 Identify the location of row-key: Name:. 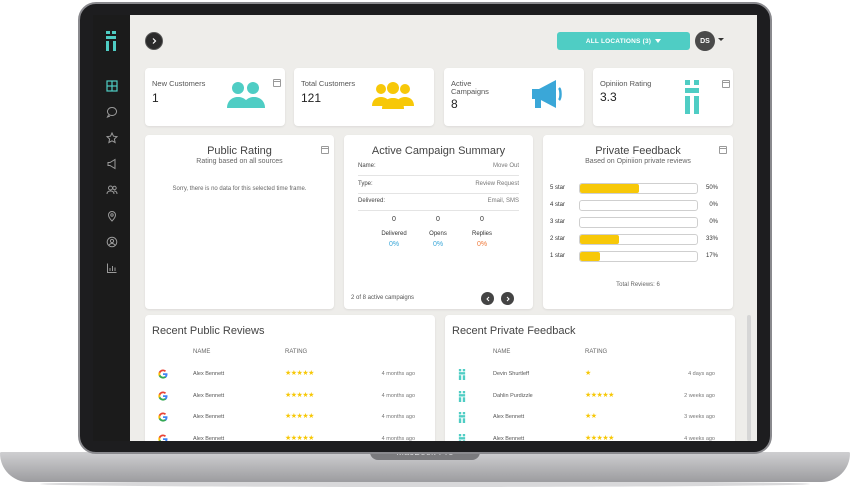
(367, 166).